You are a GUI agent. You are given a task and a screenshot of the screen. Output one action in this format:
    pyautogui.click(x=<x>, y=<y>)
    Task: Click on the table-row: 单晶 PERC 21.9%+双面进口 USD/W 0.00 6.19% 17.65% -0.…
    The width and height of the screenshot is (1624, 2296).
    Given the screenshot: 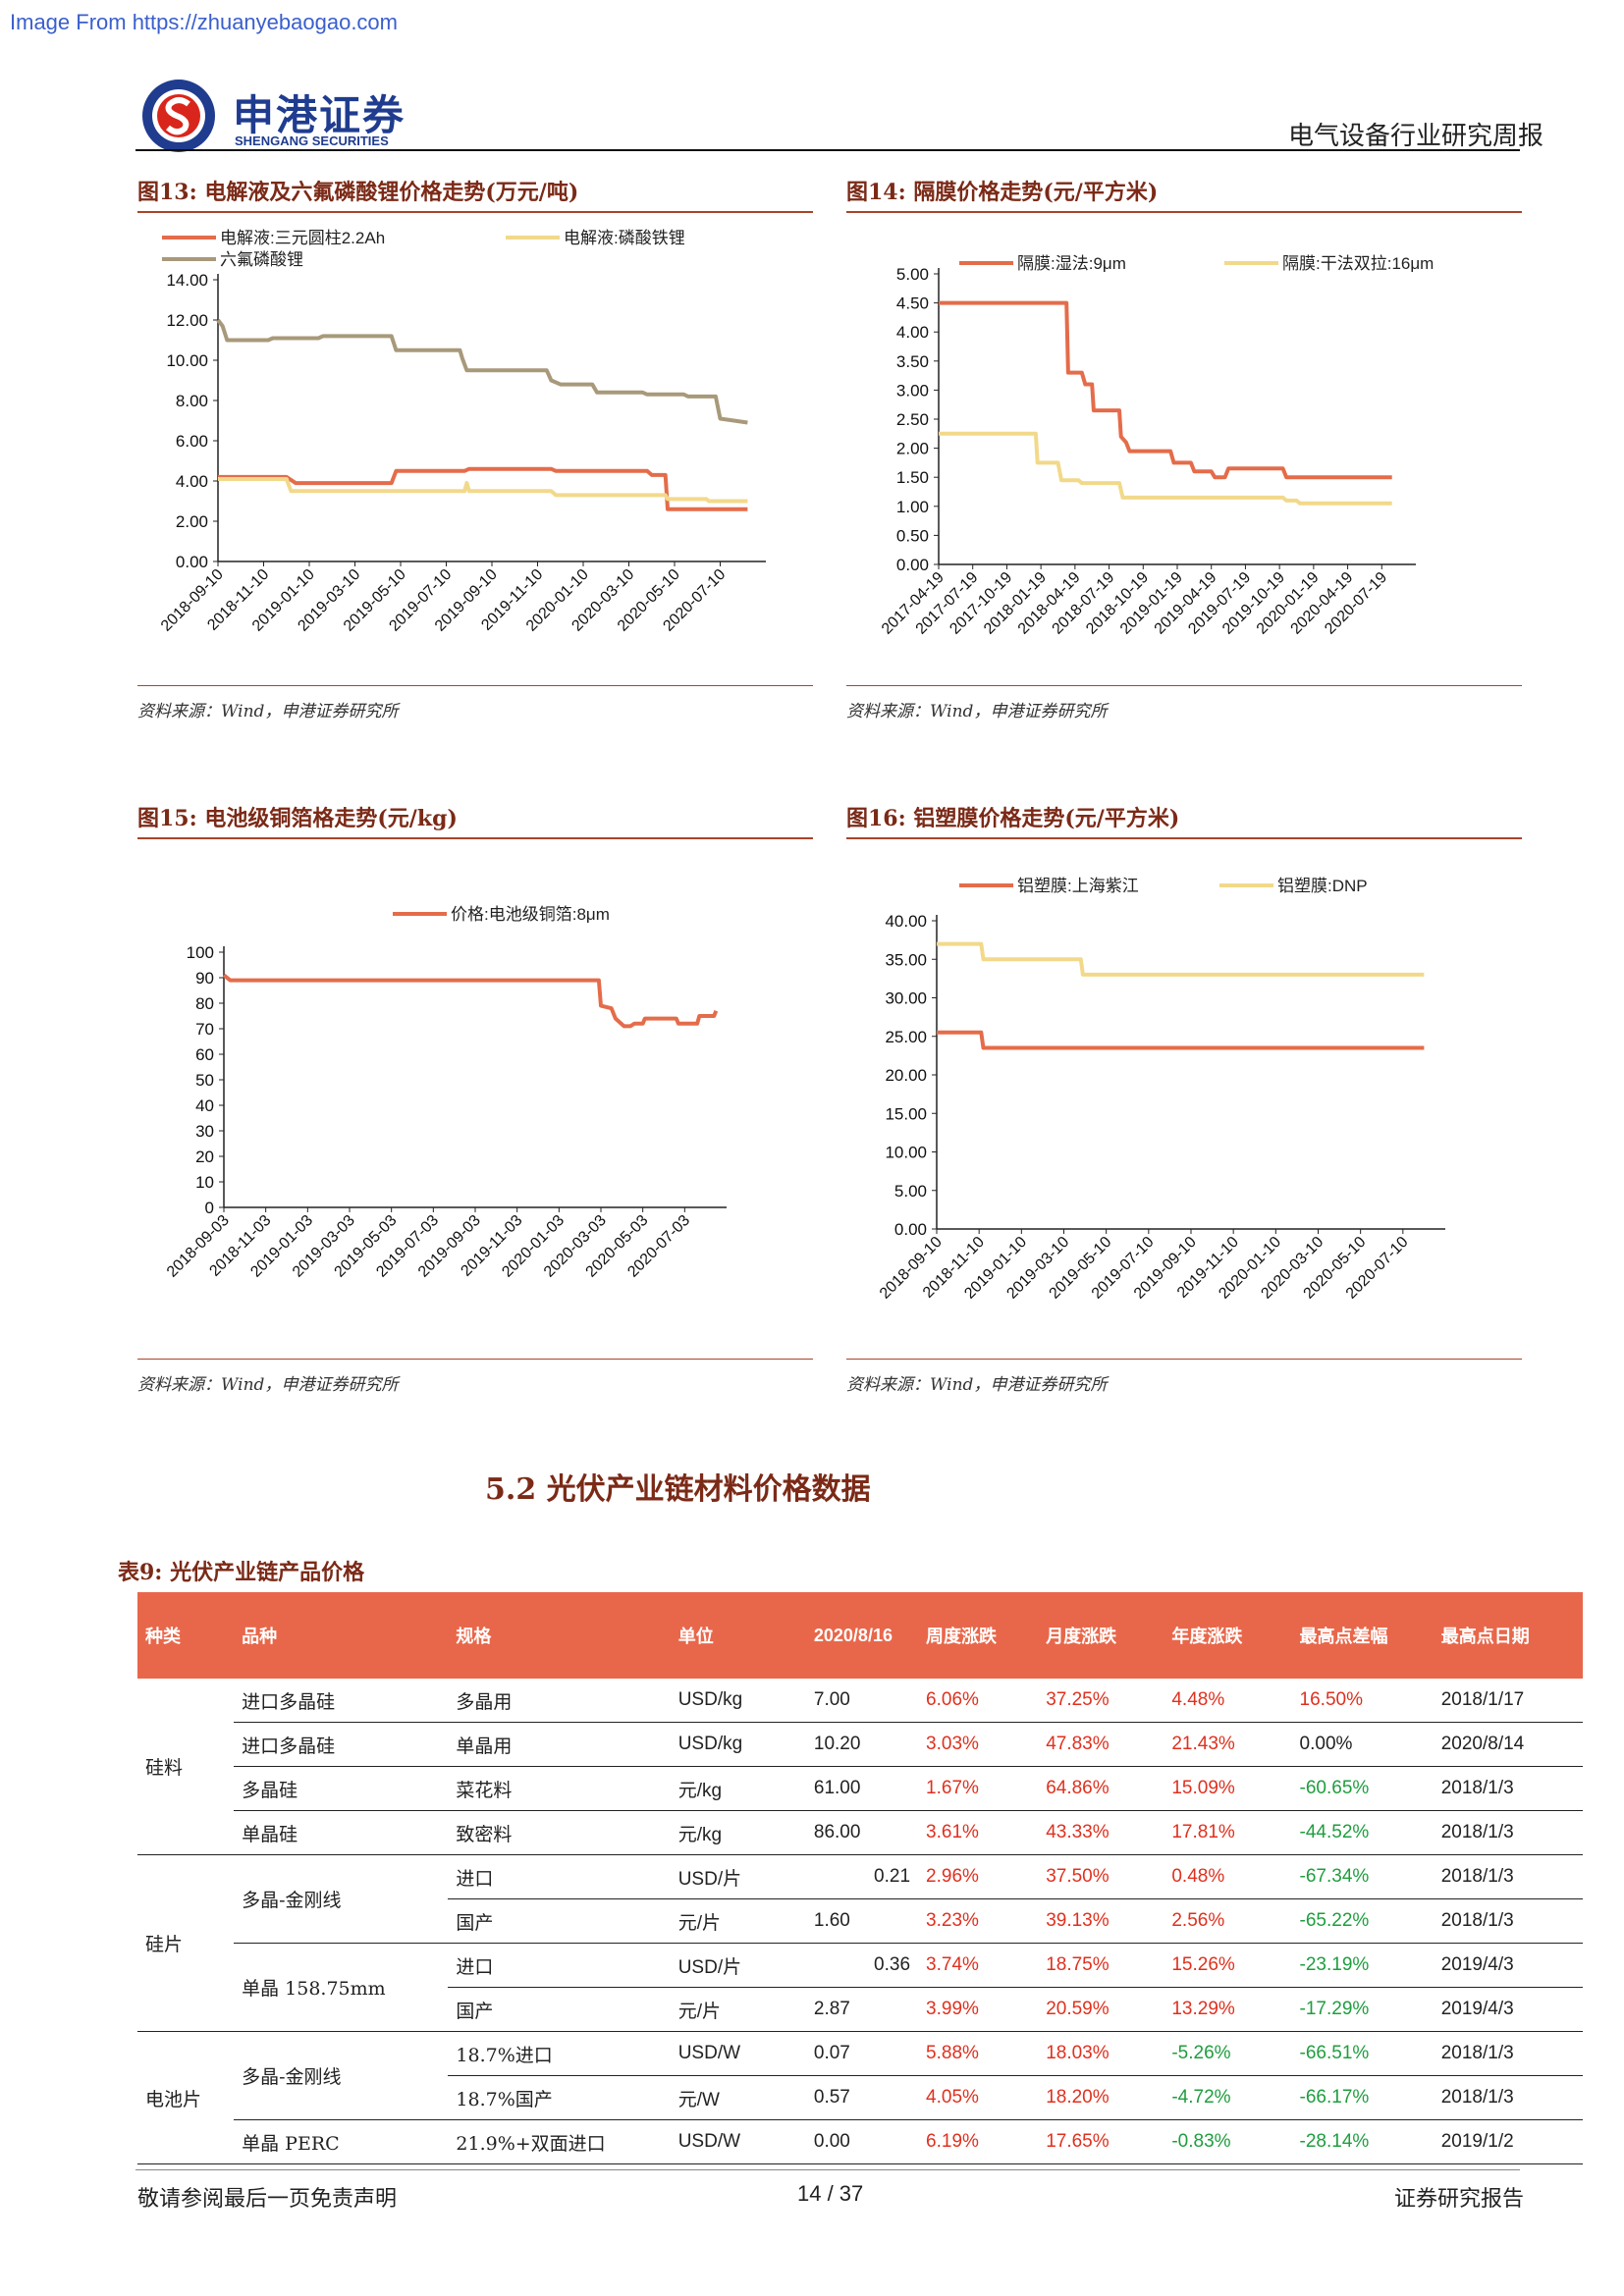 What is the action you would take?
    pyautogui.click(x=860, y=2141)
    